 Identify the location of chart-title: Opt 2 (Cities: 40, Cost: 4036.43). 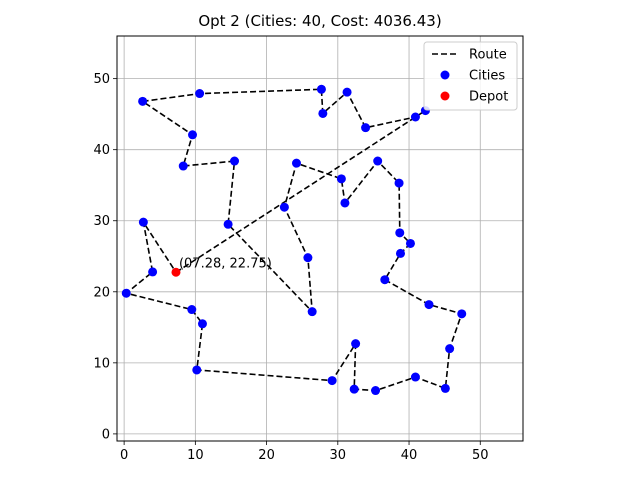
(319, 21).